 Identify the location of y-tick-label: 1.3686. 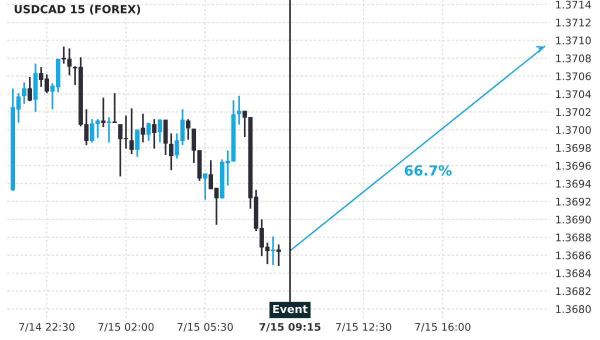
(573, 255).